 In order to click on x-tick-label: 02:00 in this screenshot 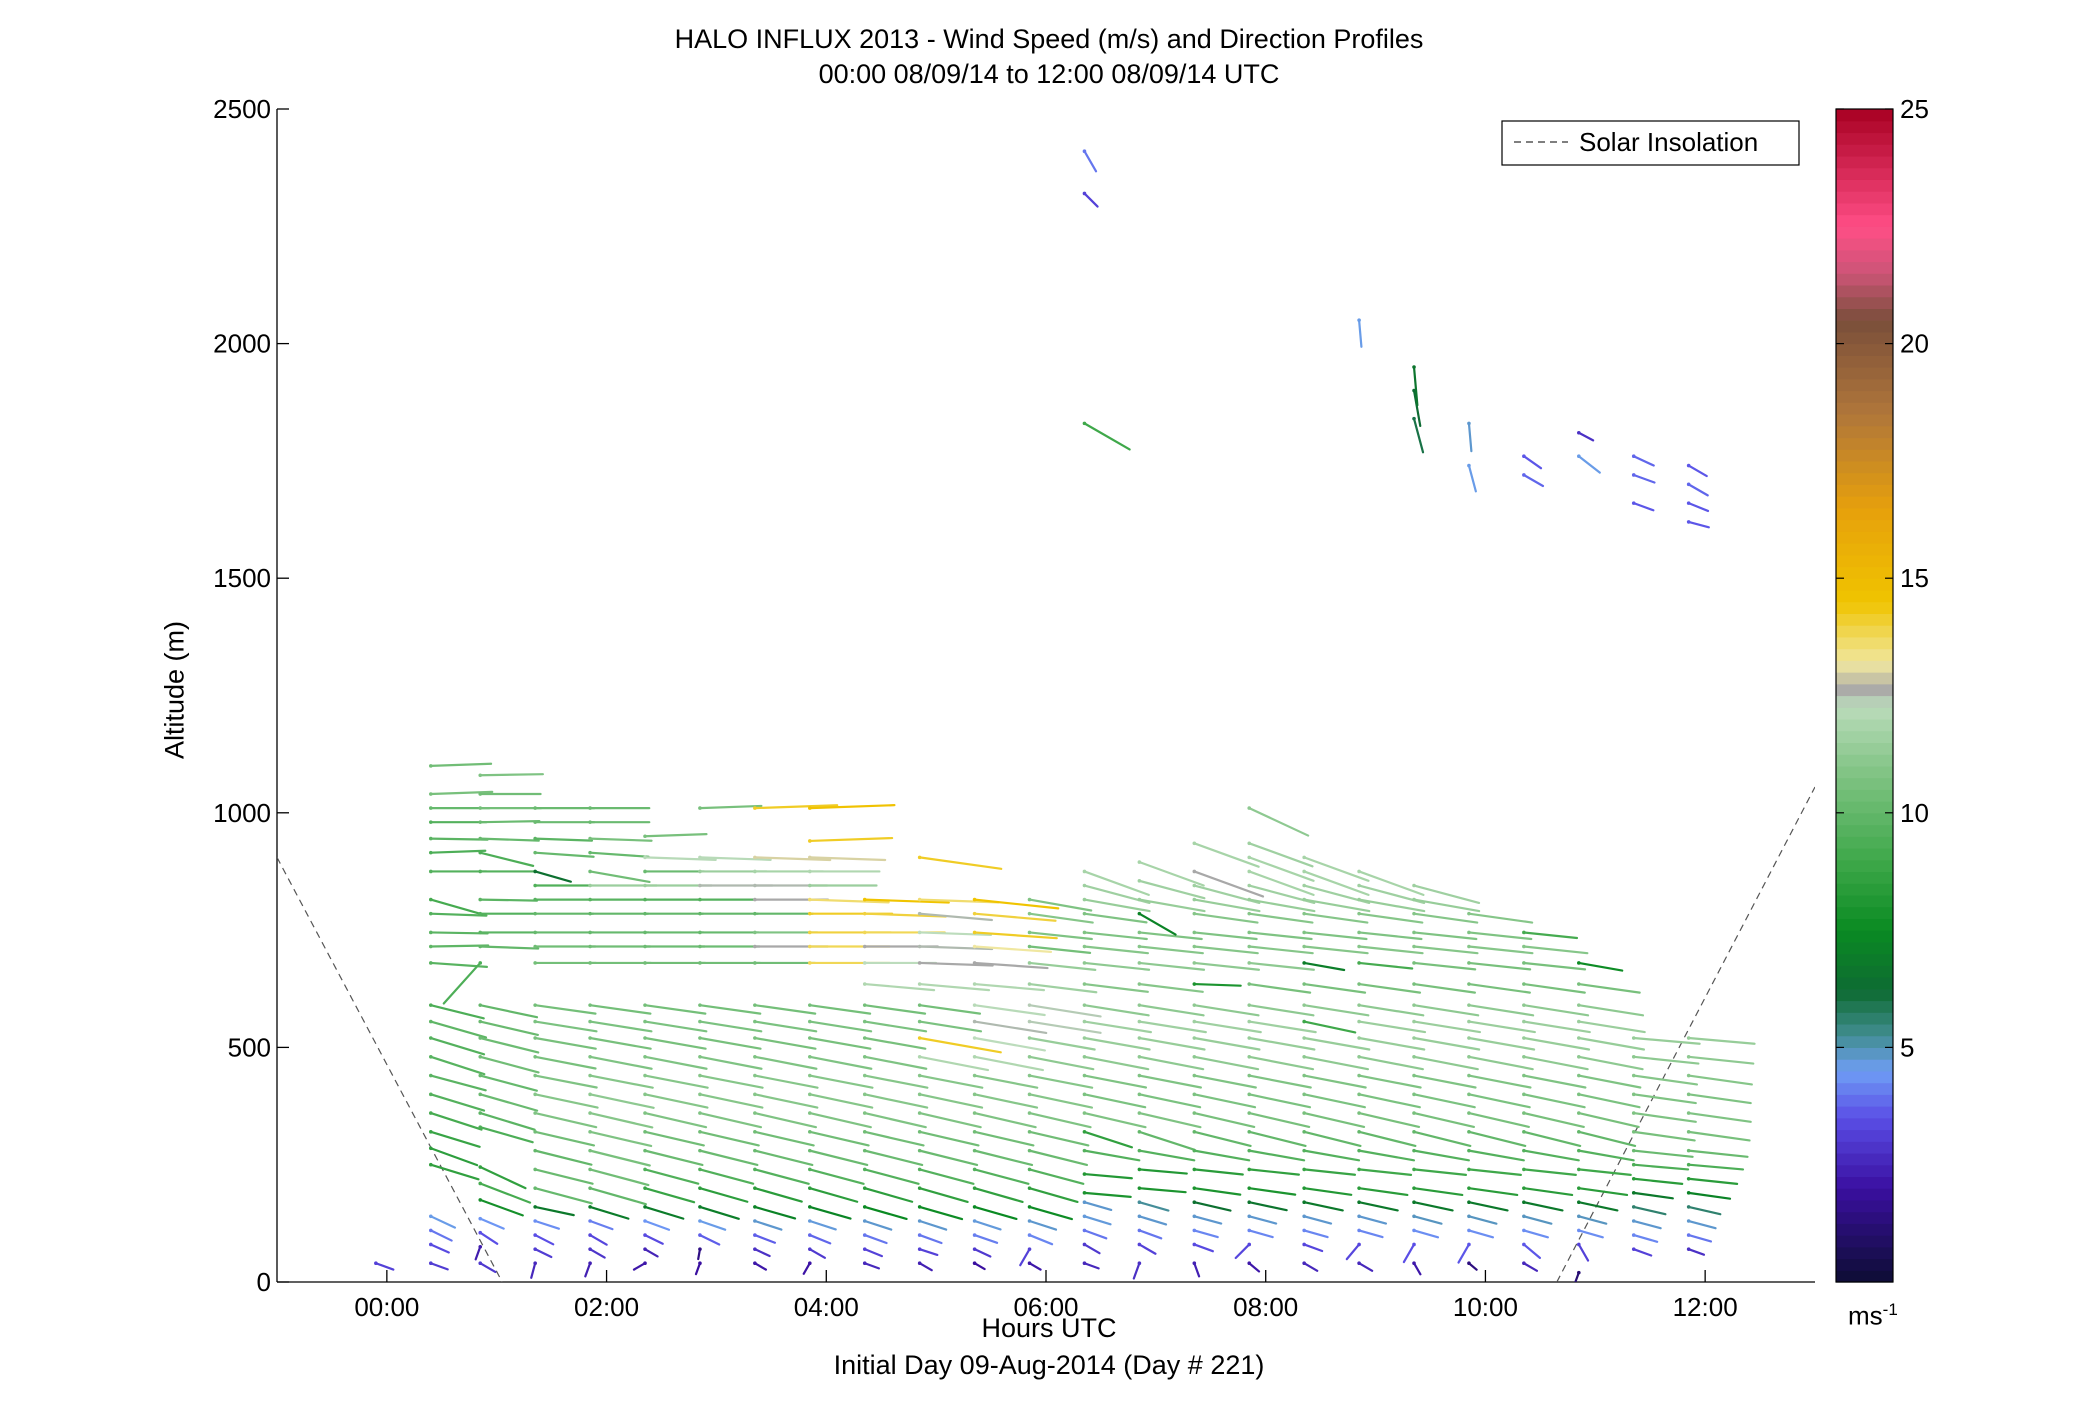, I will do `click(606, 1307)`.